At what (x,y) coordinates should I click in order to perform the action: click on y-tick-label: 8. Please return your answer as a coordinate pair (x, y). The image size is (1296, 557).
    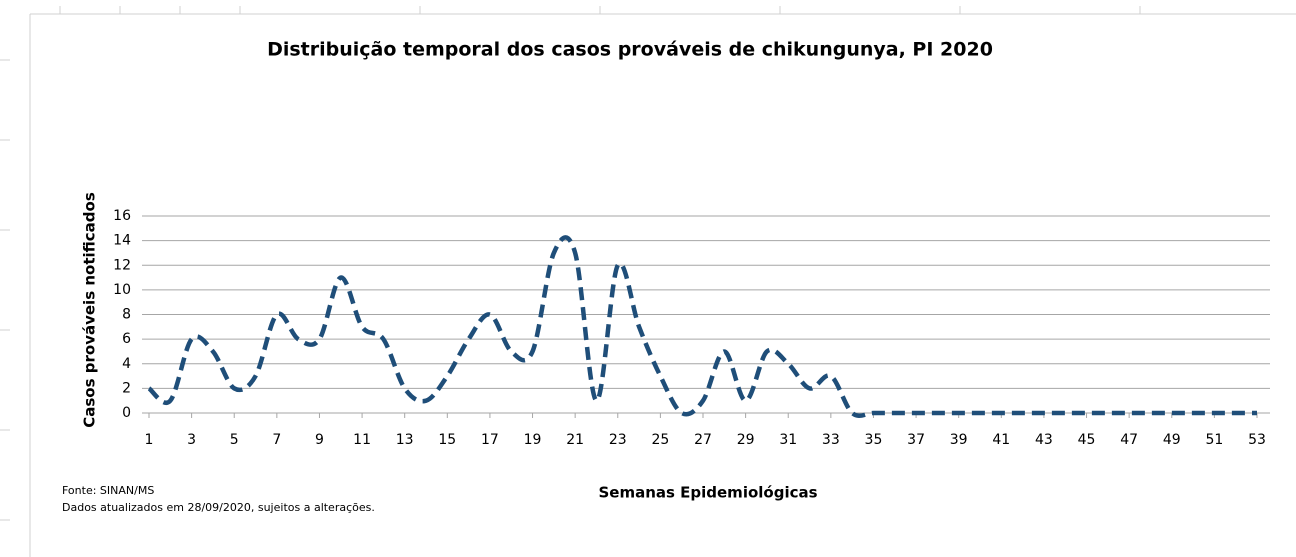
    Looking at the image, I should click on (126, 315).